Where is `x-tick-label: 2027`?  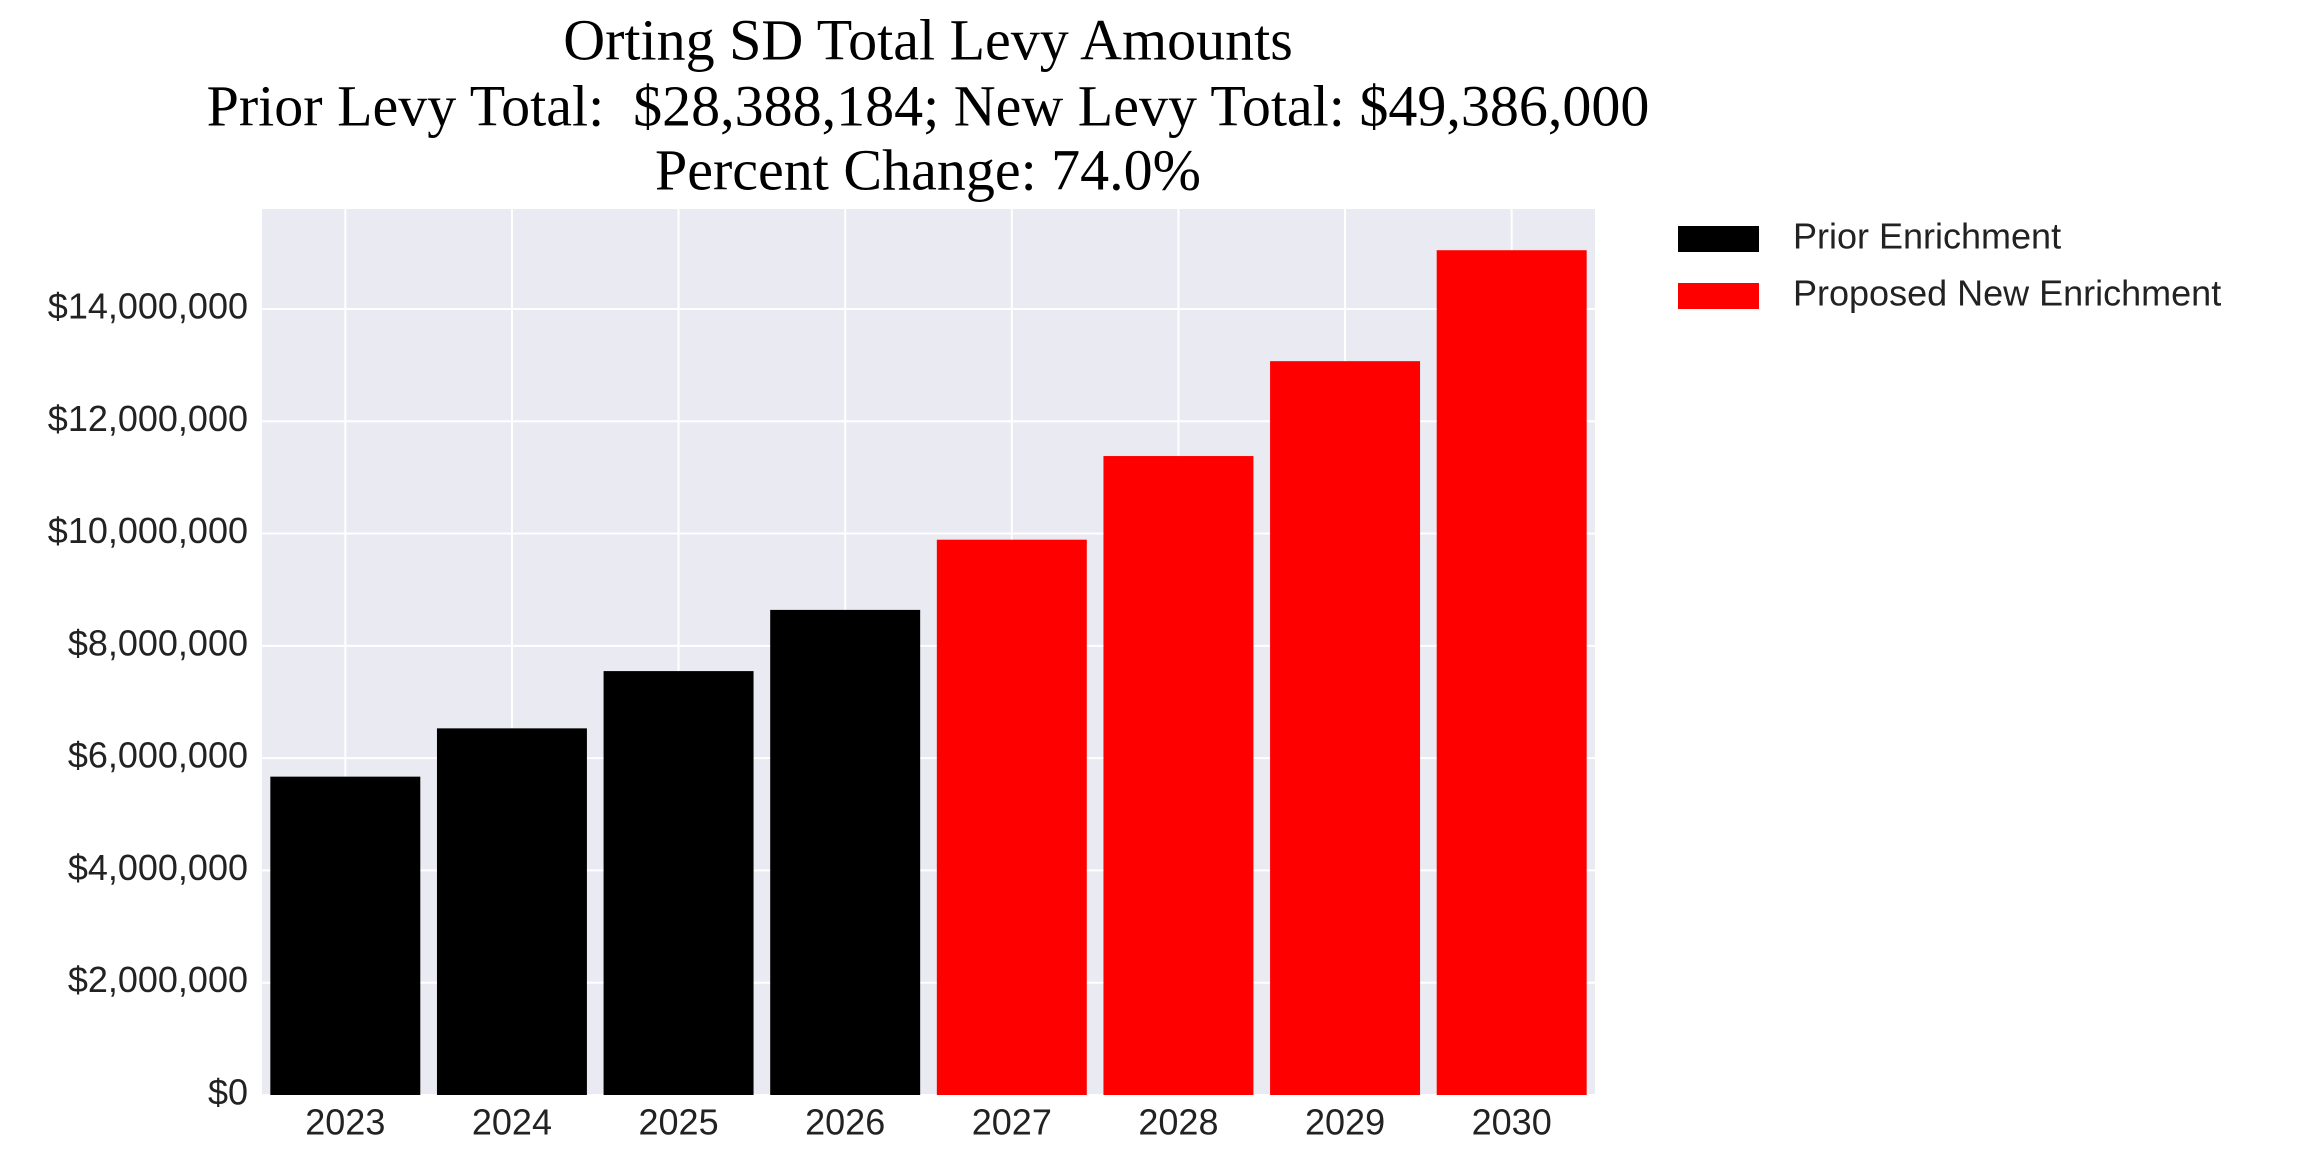
x-tick-label: 2027 is located at coordinates (1012, 1122).